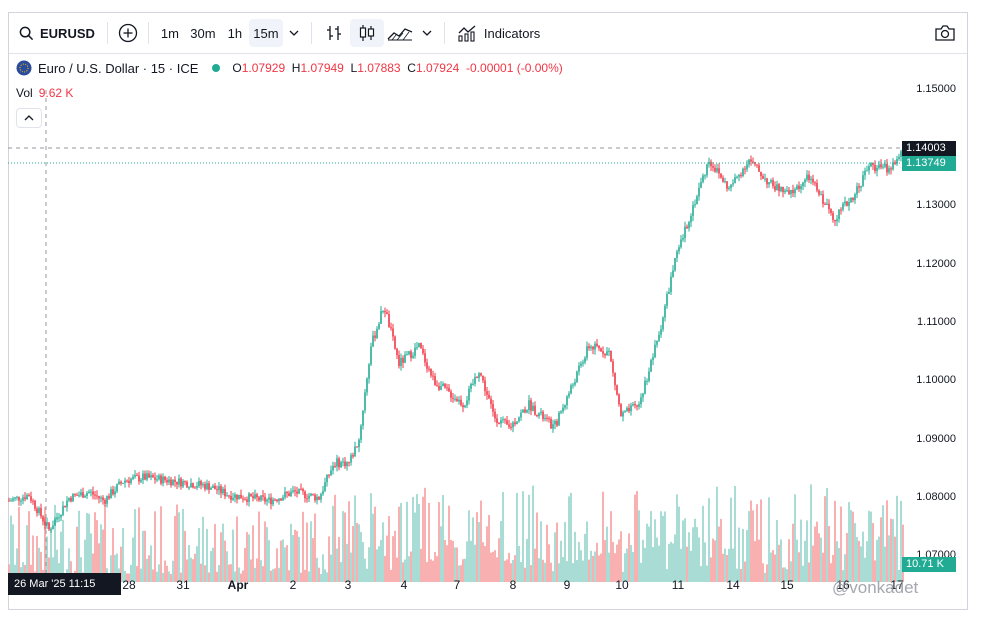 This screenshot has height=629, width=984. Describe the element at coordinates (366, 33) in the screenshot. I see `candles-style-button` at that location.